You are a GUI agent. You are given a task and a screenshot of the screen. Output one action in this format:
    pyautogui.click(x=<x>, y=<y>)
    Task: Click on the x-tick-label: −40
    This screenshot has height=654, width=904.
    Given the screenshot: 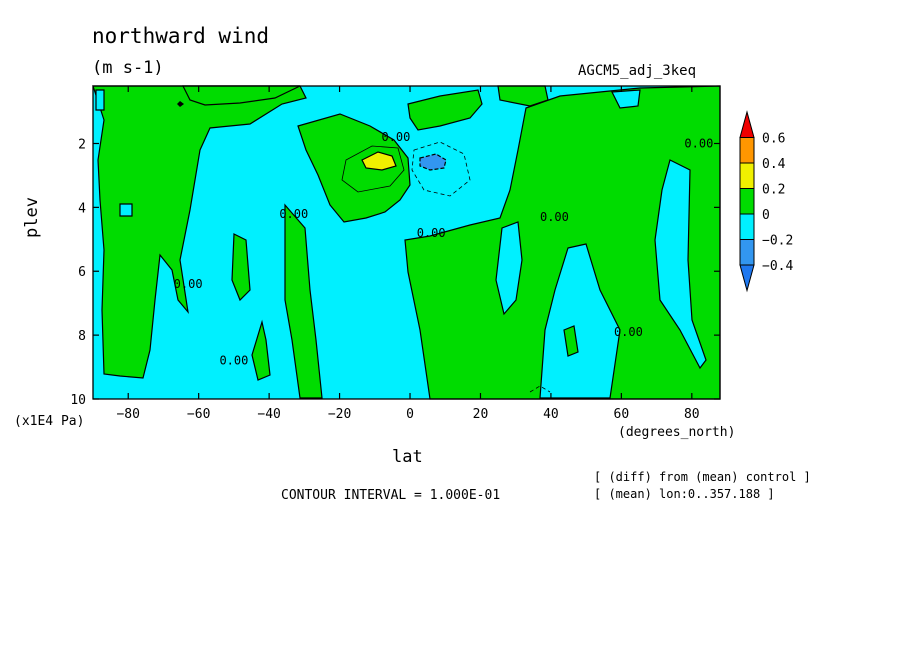 What is the action you would take?
    pyautogui.click(x=268, y=414)
    